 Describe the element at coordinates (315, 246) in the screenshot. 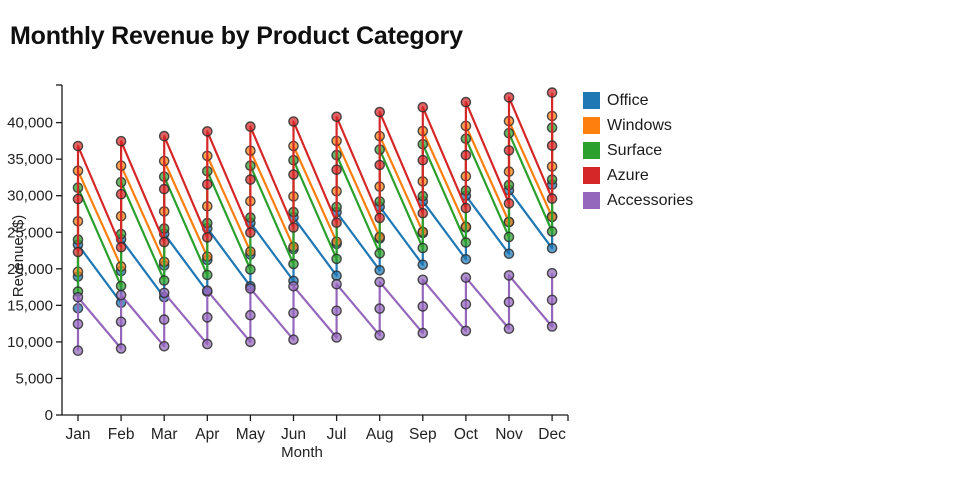

I see `series-line-office` at that location.